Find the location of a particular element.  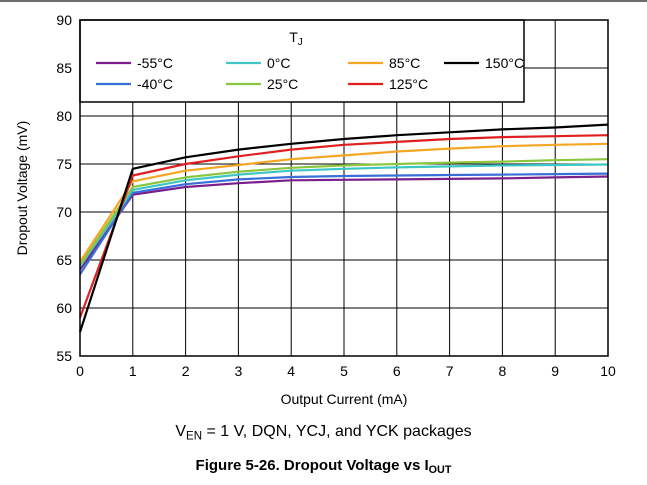

x-tick-label: 7 is located at coordinates (450, 371).